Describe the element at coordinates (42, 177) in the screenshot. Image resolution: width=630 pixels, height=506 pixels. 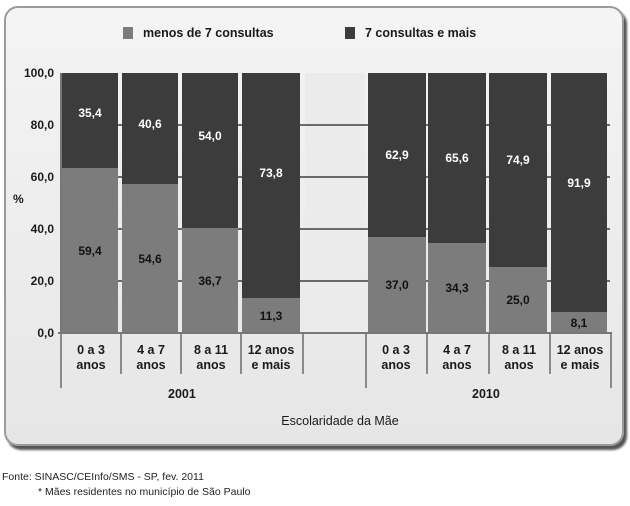
I see `ytick-60: 60,0` at that location.